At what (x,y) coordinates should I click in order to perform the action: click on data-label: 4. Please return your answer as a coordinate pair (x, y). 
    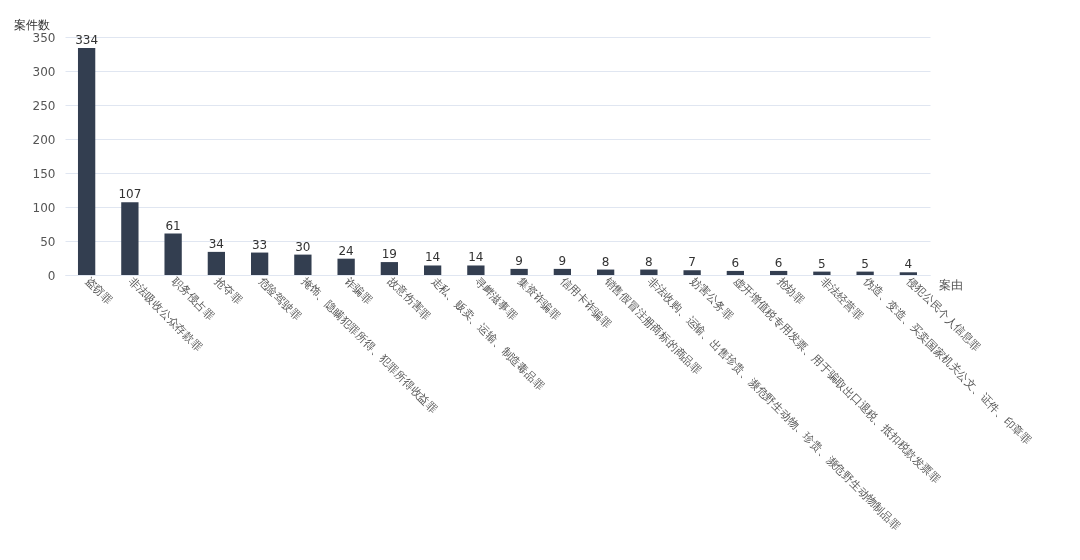
    Looking at the image, I should click on (908, 264).